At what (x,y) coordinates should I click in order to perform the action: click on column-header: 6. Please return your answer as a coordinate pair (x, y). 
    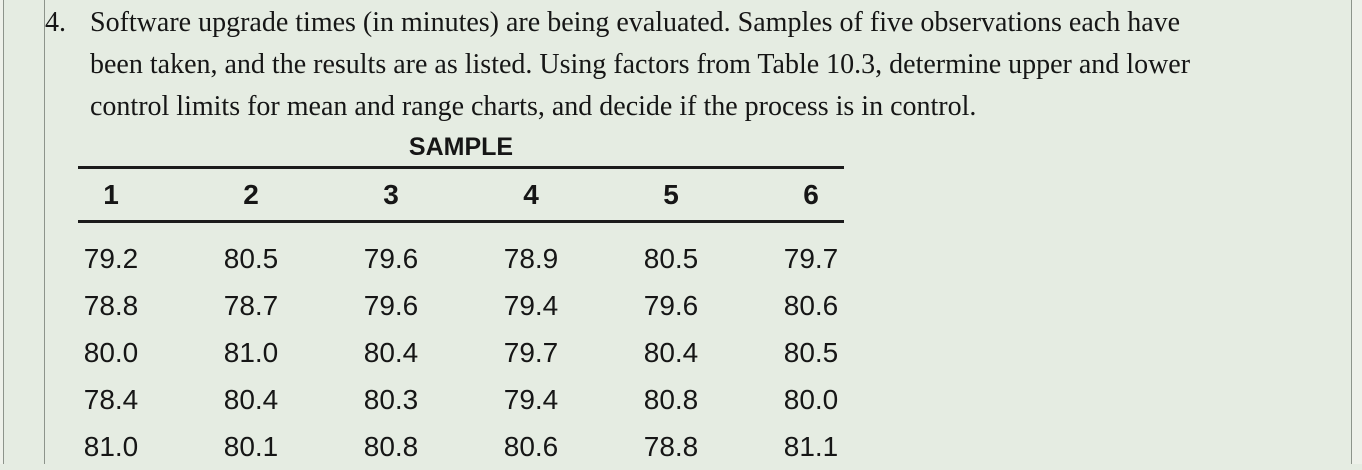
    Looking at the image, I should click on (811, 194).